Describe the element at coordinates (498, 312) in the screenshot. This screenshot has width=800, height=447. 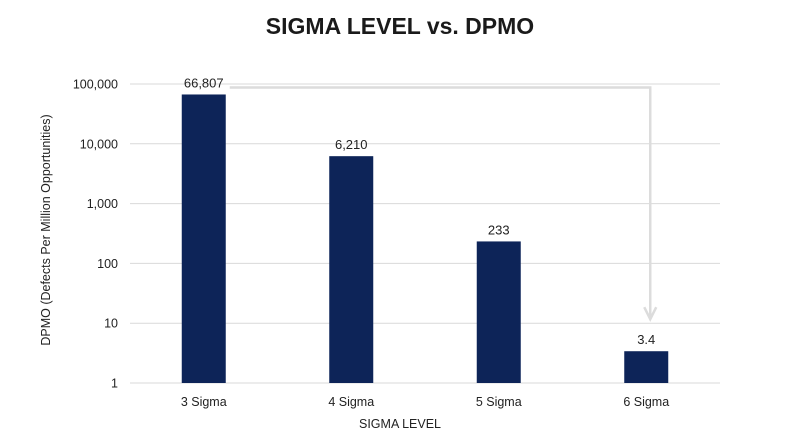
I see `bar-5-sigma` at that location.